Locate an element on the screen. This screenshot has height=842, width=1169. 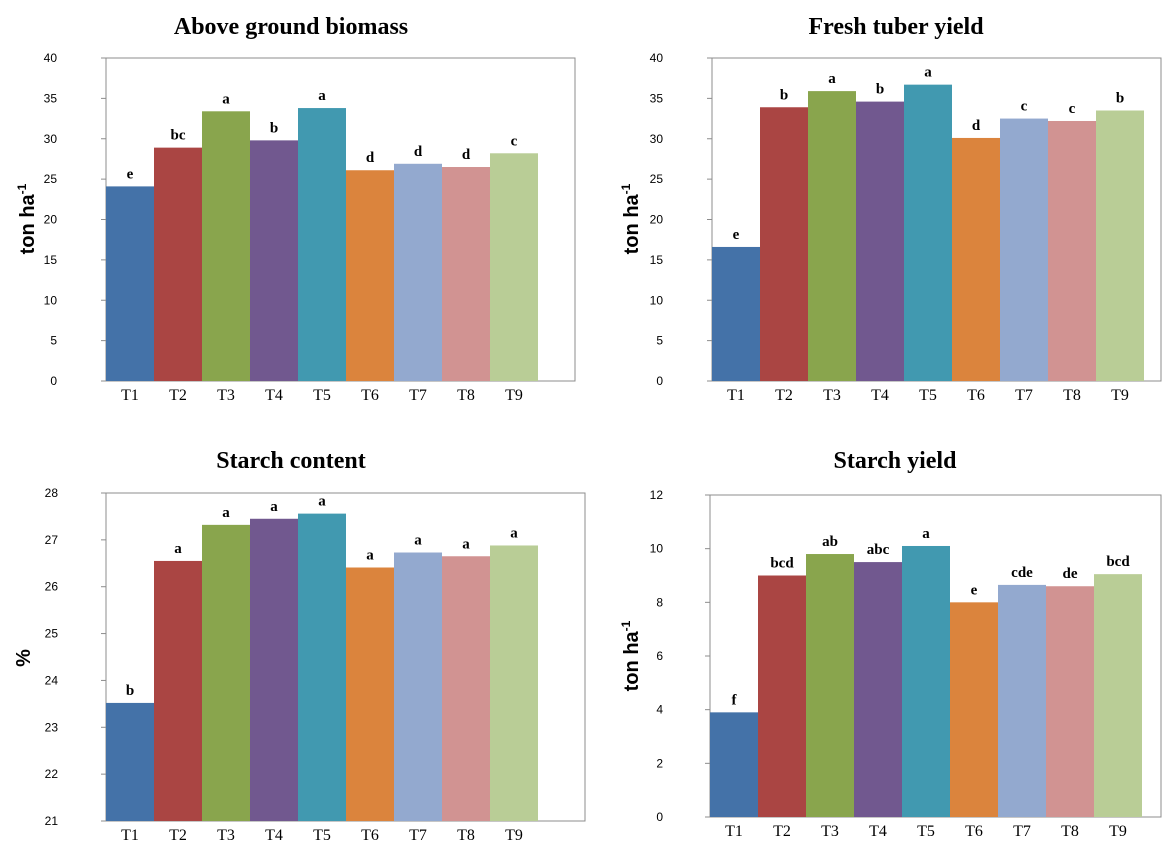
chart-title: Above ground biomass is located at coordinates (291, 27).